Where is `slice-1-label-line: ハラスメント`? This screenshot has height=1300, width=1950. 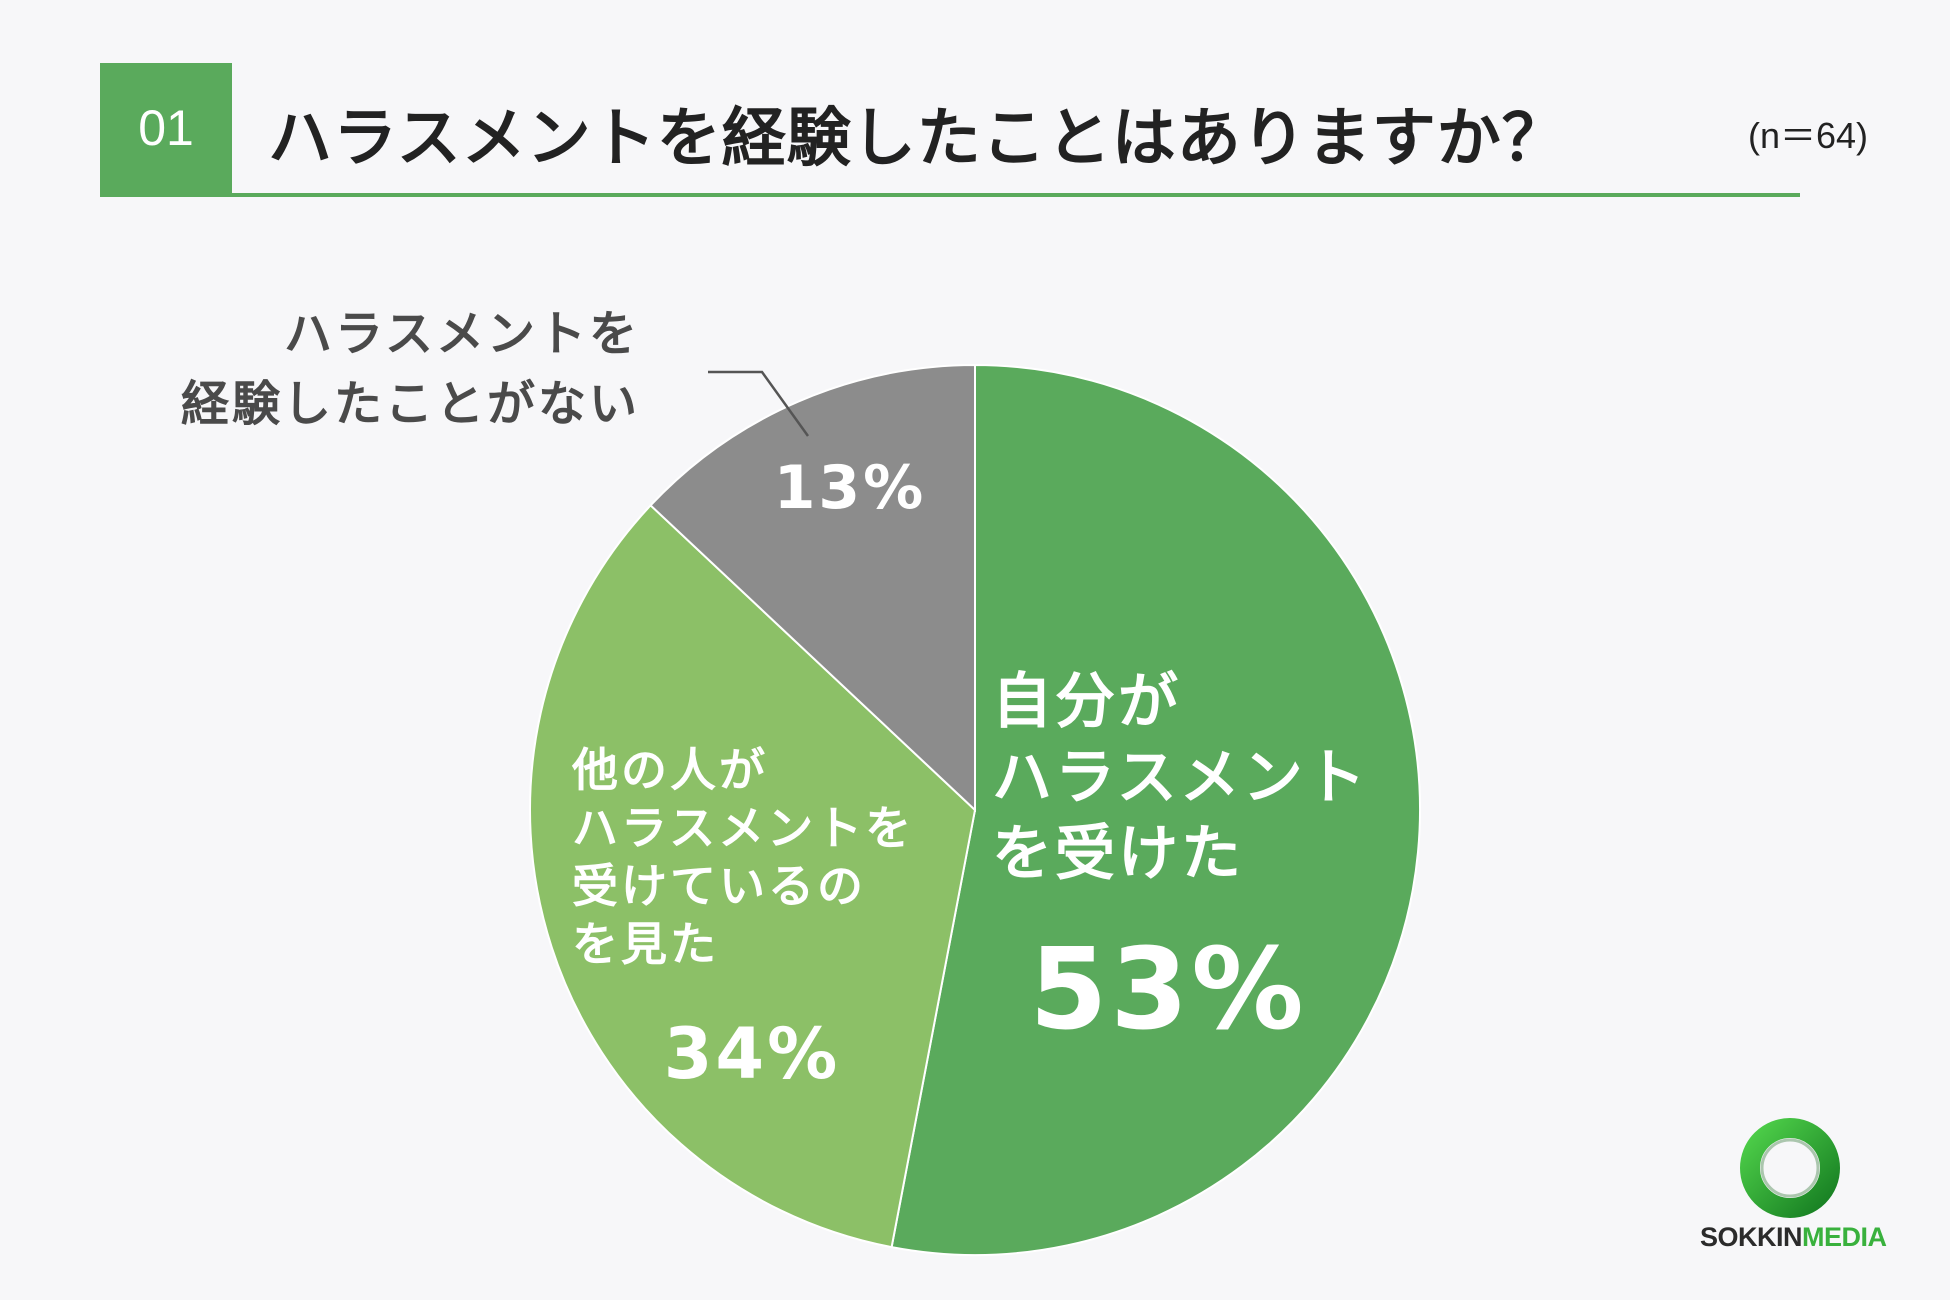
slice-1-label-line: ハラスメント is located at coordinates (1180, 778).